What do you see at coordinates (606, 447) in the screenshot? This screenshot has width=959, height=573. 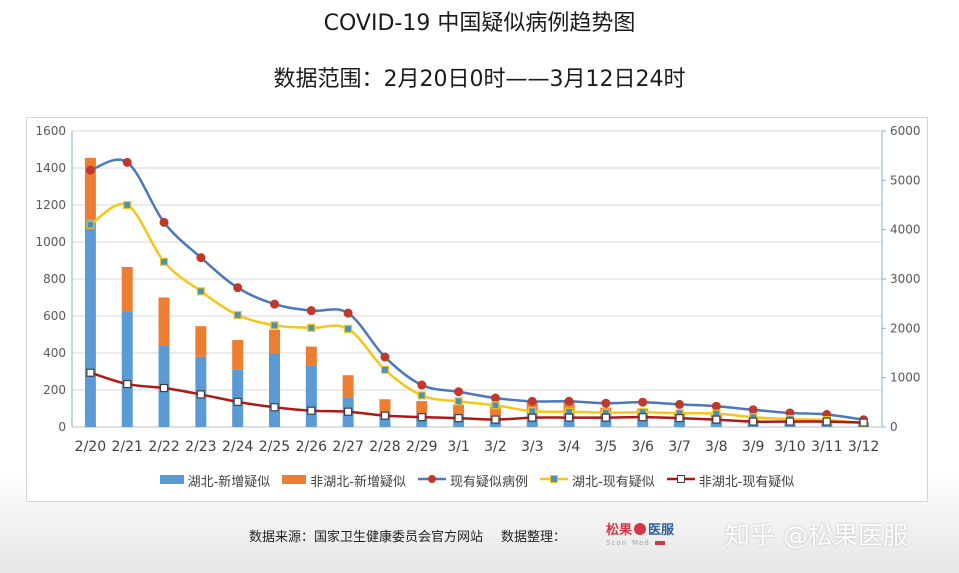 I see `x-tick-label: 3/5` at bounding box center [606, 447].